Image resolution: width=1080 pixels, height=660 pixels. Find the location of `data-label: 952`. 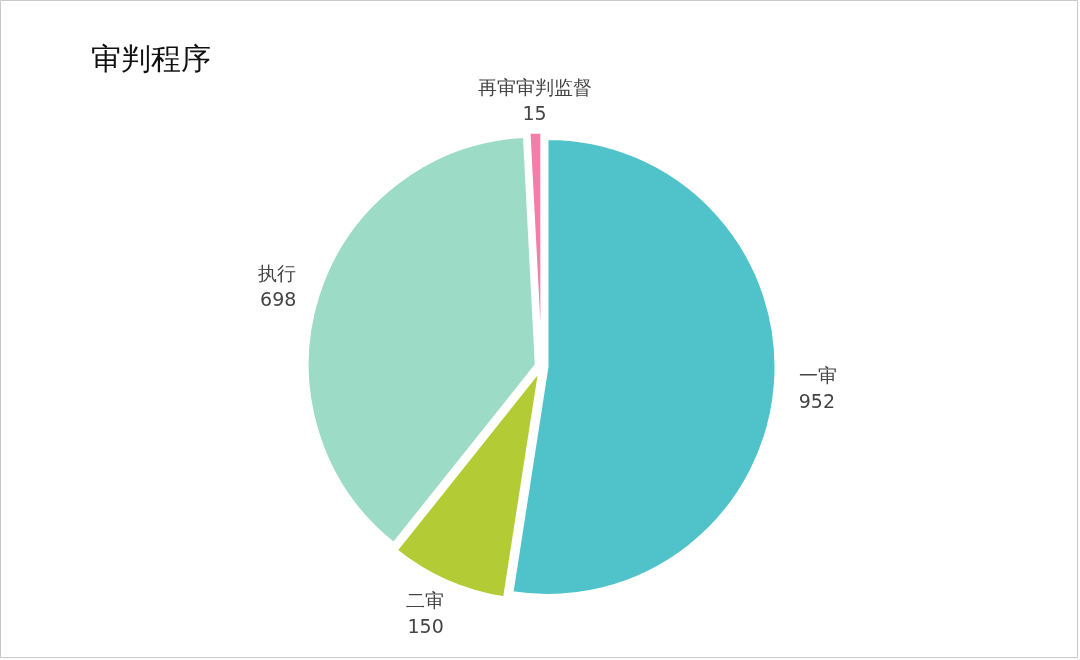

data-label: 952 is located at coordinates (816, 401).